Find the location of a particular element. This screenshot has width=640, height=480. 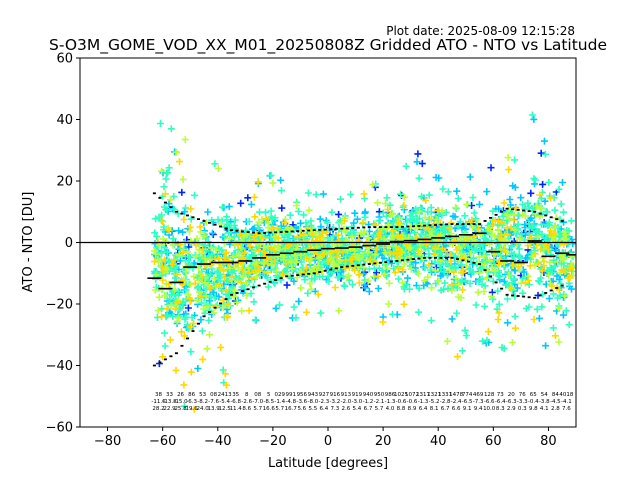

count-label: -1.2 is located at coordinates (368, 402).